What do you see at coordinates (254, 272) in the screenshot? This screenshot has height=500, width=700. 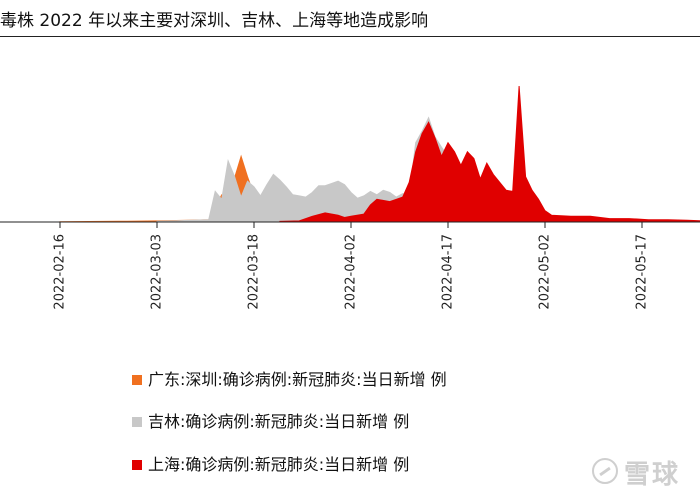 I see `x-tick-label: 2022-03-18` at bounding box center [254, 272].